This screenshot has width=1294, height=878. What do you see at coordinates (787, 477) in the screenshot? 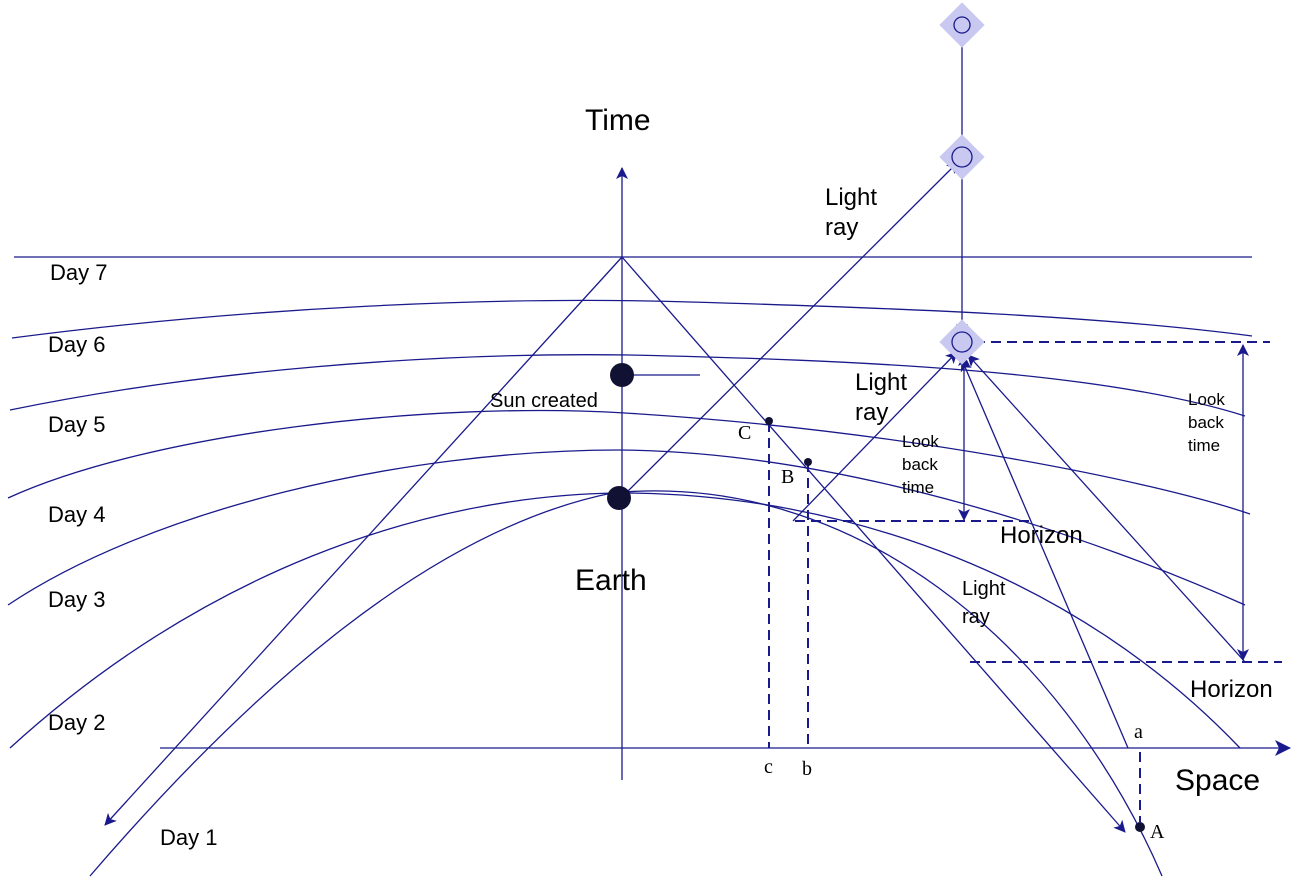
I see `point-B-label: B` at bounding box center [787, 477].